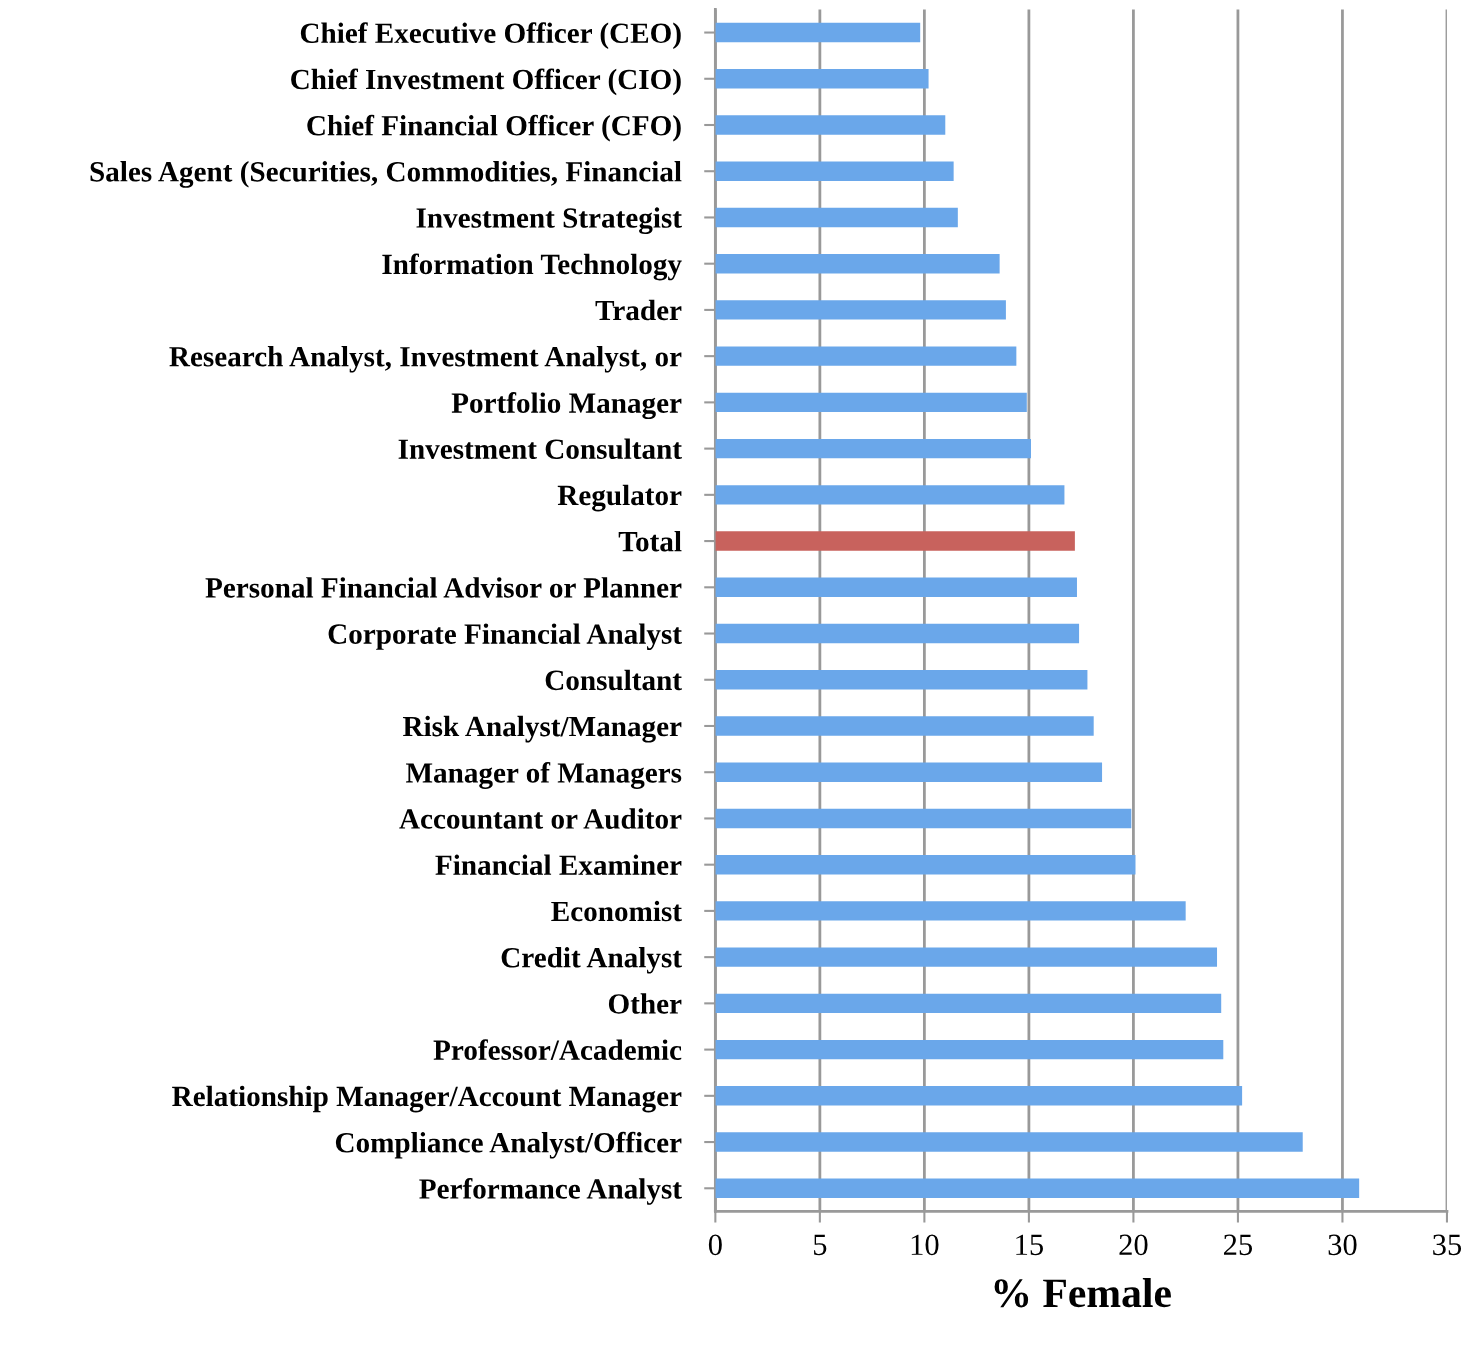  What do you see at coordinates (490, 36) in the screenshot?
I see `y-tick-label: Chief Executive Officer (CEO)` at bounding box center [490, 36].